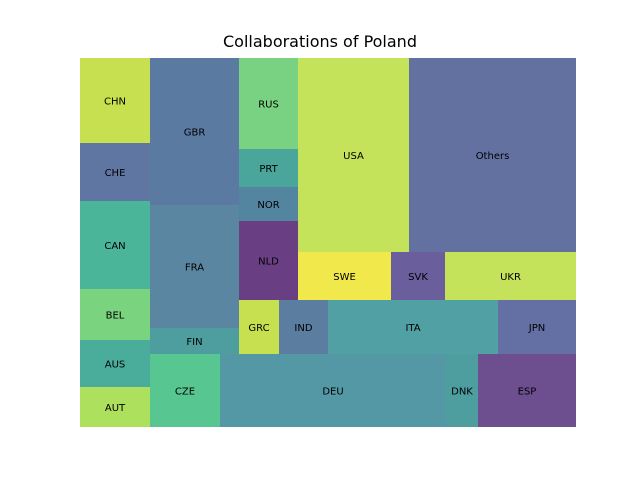 The width and height of the screenshot is (640, 480). I want to click on tile-rect-aus, so click(115, 363).